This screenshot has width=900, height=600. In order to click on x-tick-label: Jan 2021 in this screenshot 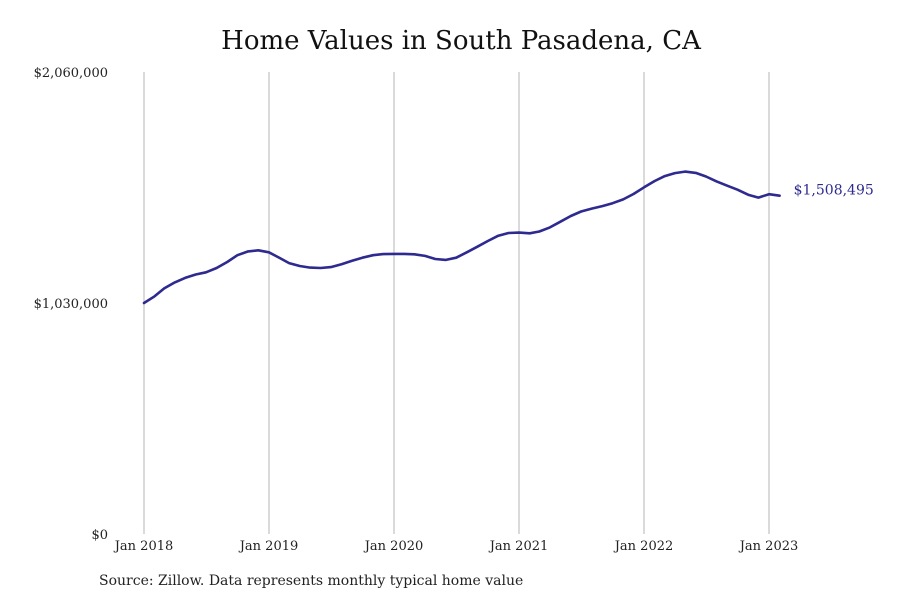, I will do `click(518, 546)`.